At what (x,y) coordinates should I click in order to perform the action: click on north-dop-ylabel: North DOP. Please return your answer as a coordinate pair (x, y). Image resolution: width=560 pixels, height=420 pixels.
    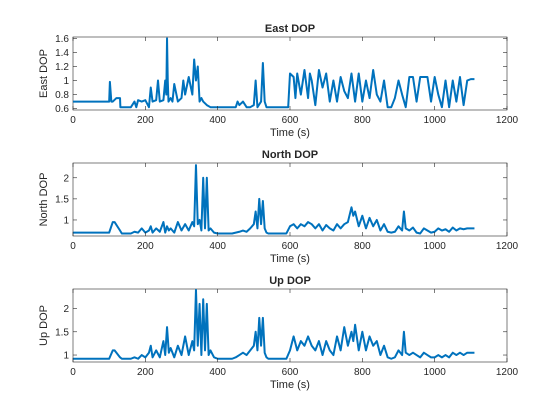
    Looking at the image, I should click on (44, 200).